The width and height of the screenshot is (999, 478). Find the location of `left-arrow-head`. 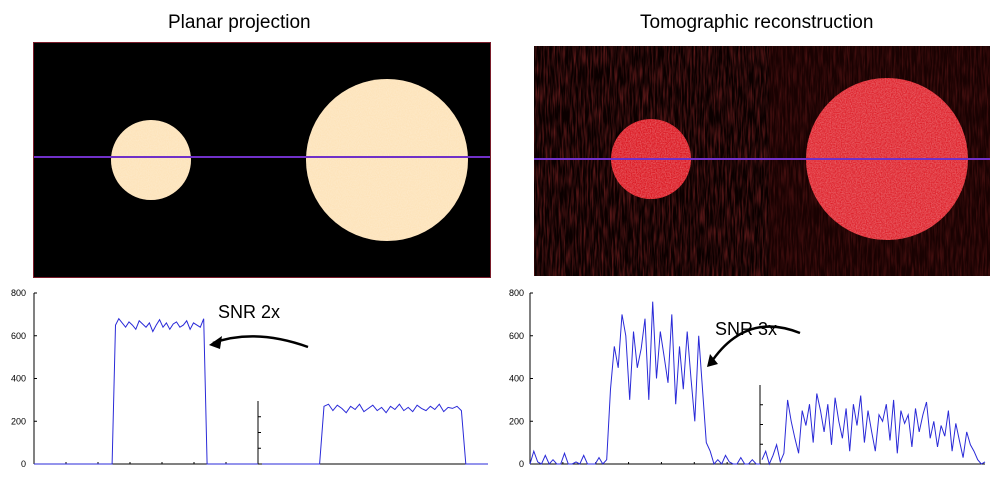

left-arrow-head is located at coordinates (215, 342).